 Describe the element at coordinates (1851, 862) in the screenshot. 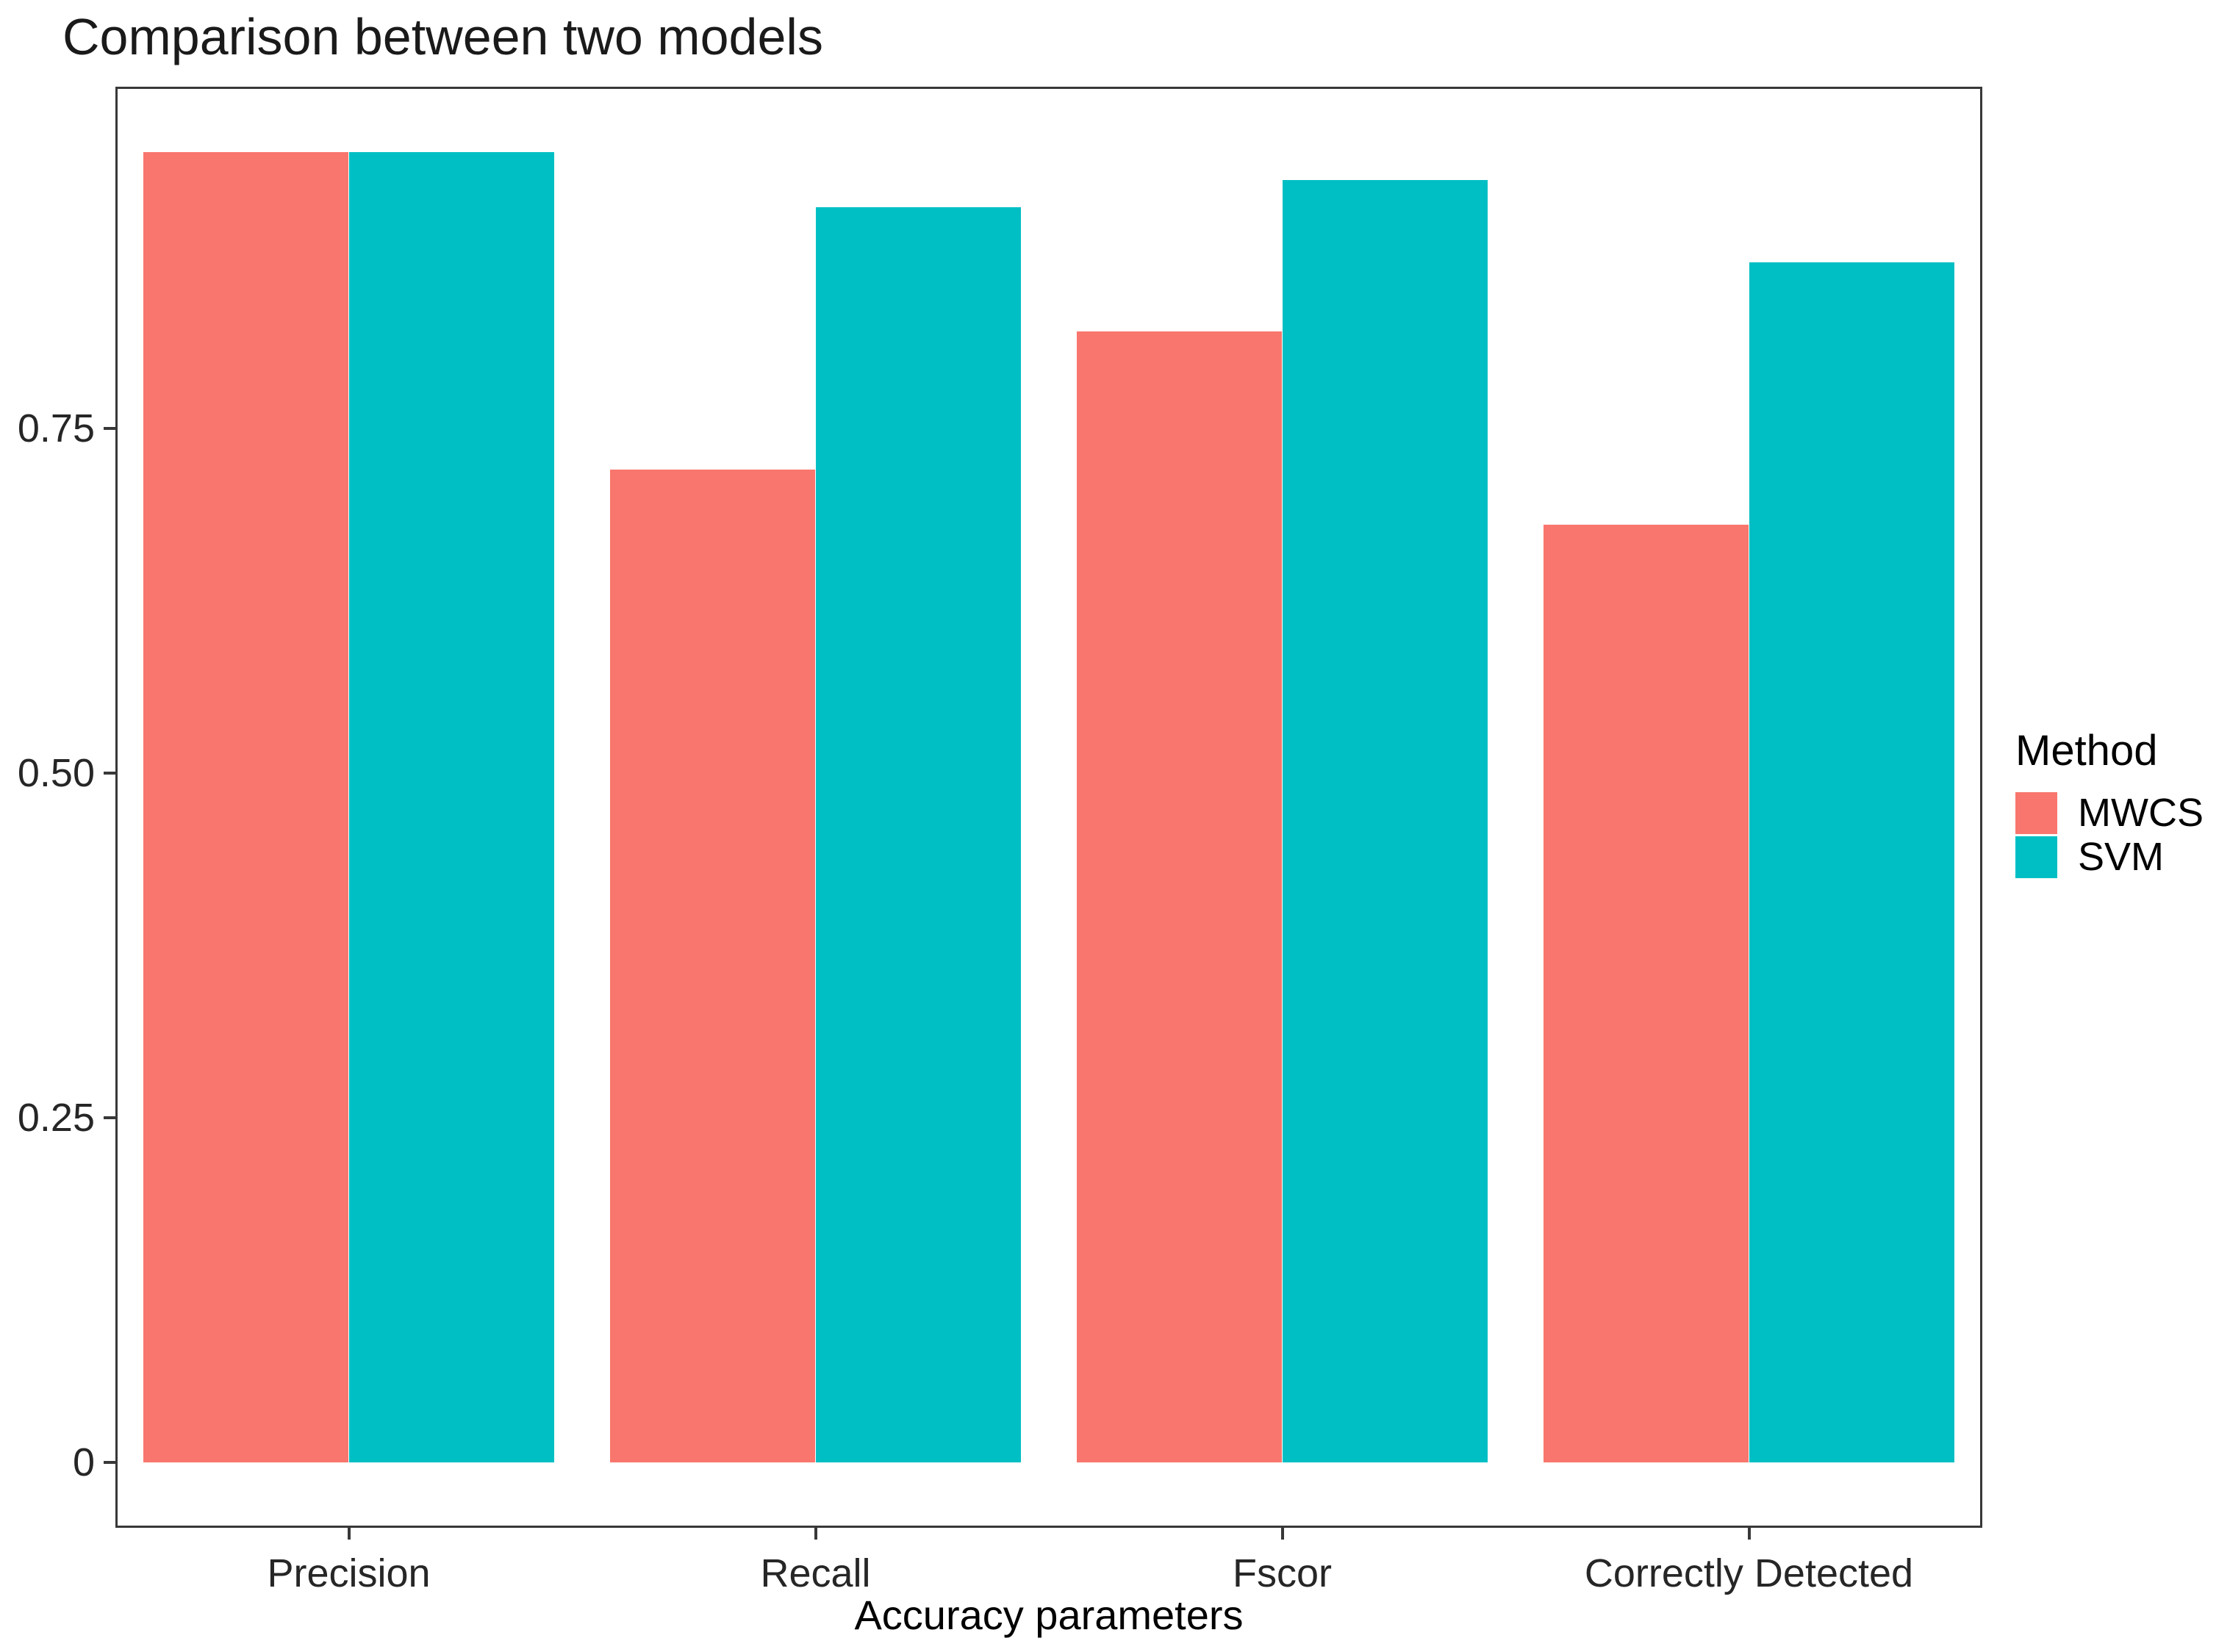

I see `bar-correctly-detected-svm` at that location.